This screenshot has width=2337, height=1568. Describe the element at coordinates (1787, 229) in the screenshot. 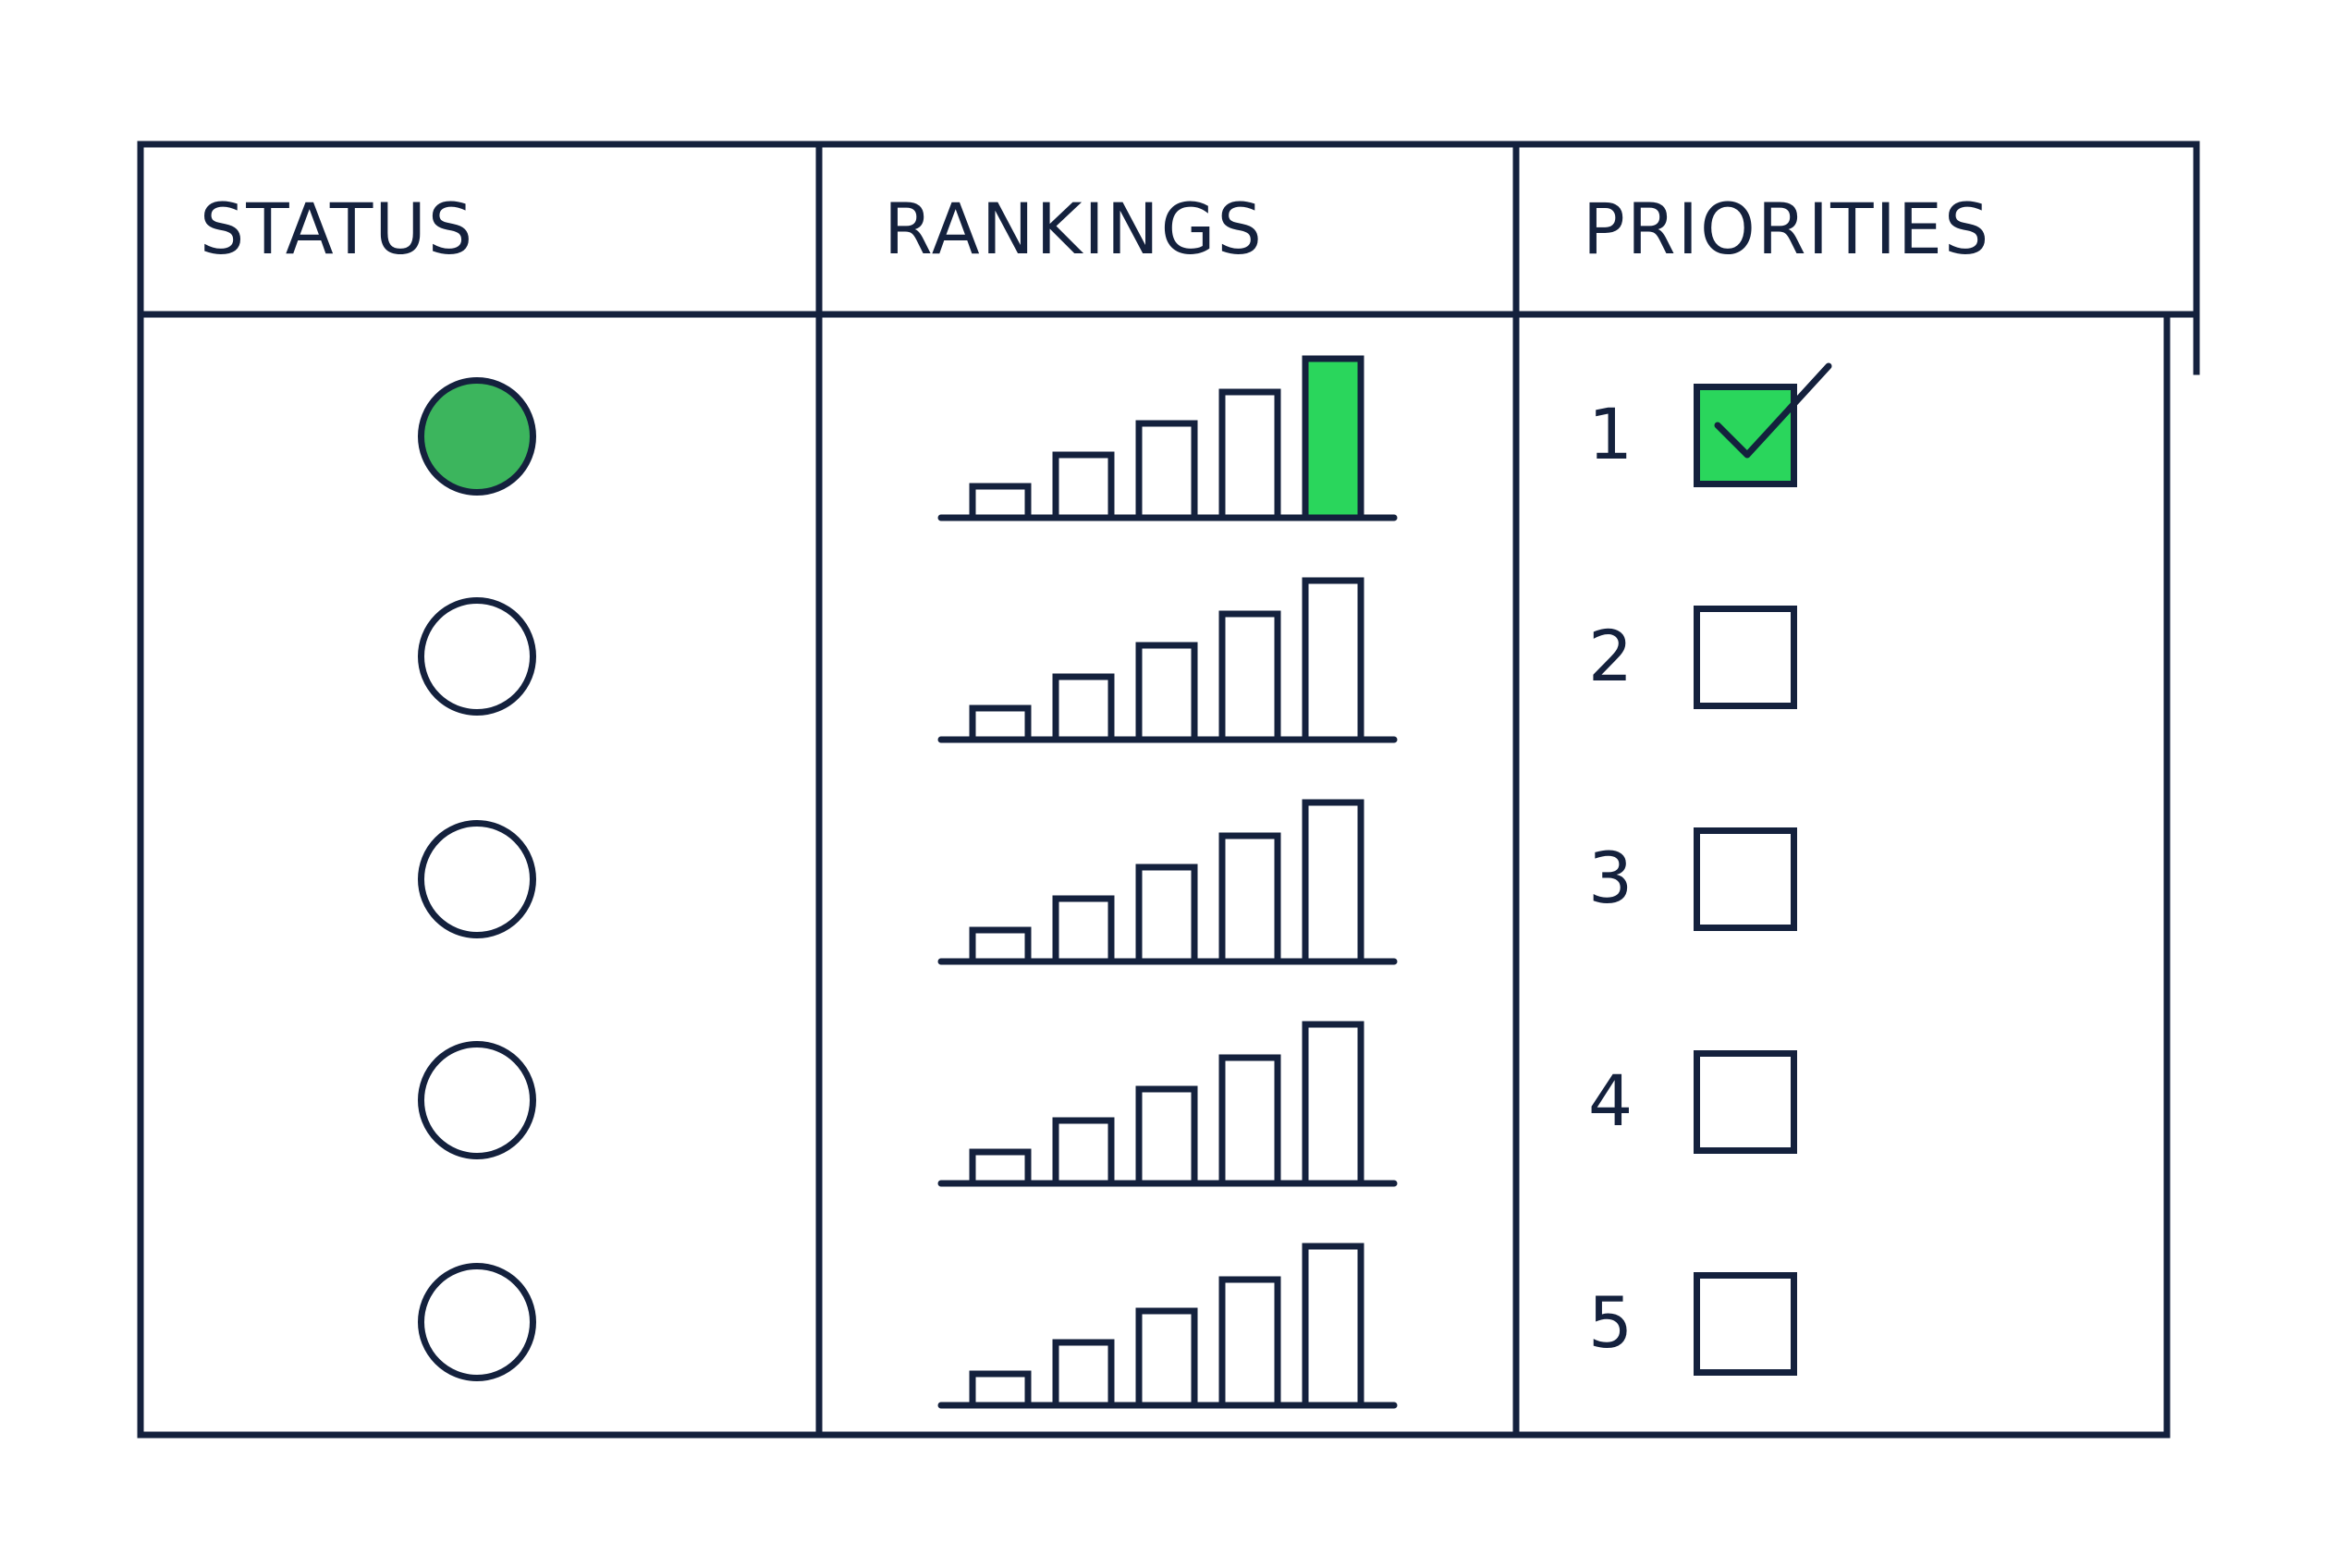

I see `header-priorities: PRIORITIES` at that location.